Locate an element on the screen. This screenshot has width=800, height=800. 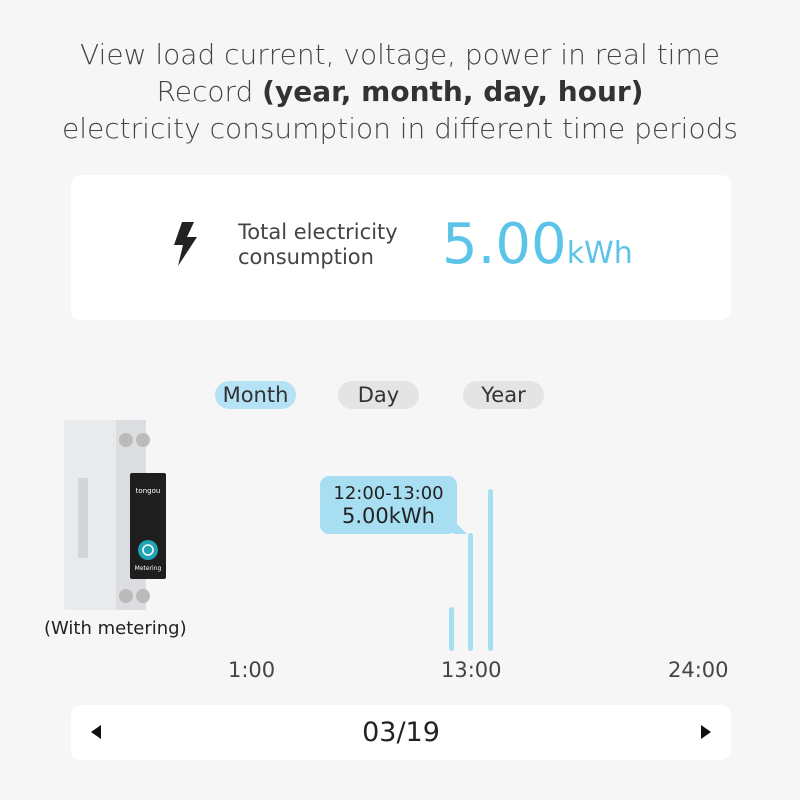
chart-tooltip: 12:00-13:00 5.00kWh is located at coordinates (393, 505).